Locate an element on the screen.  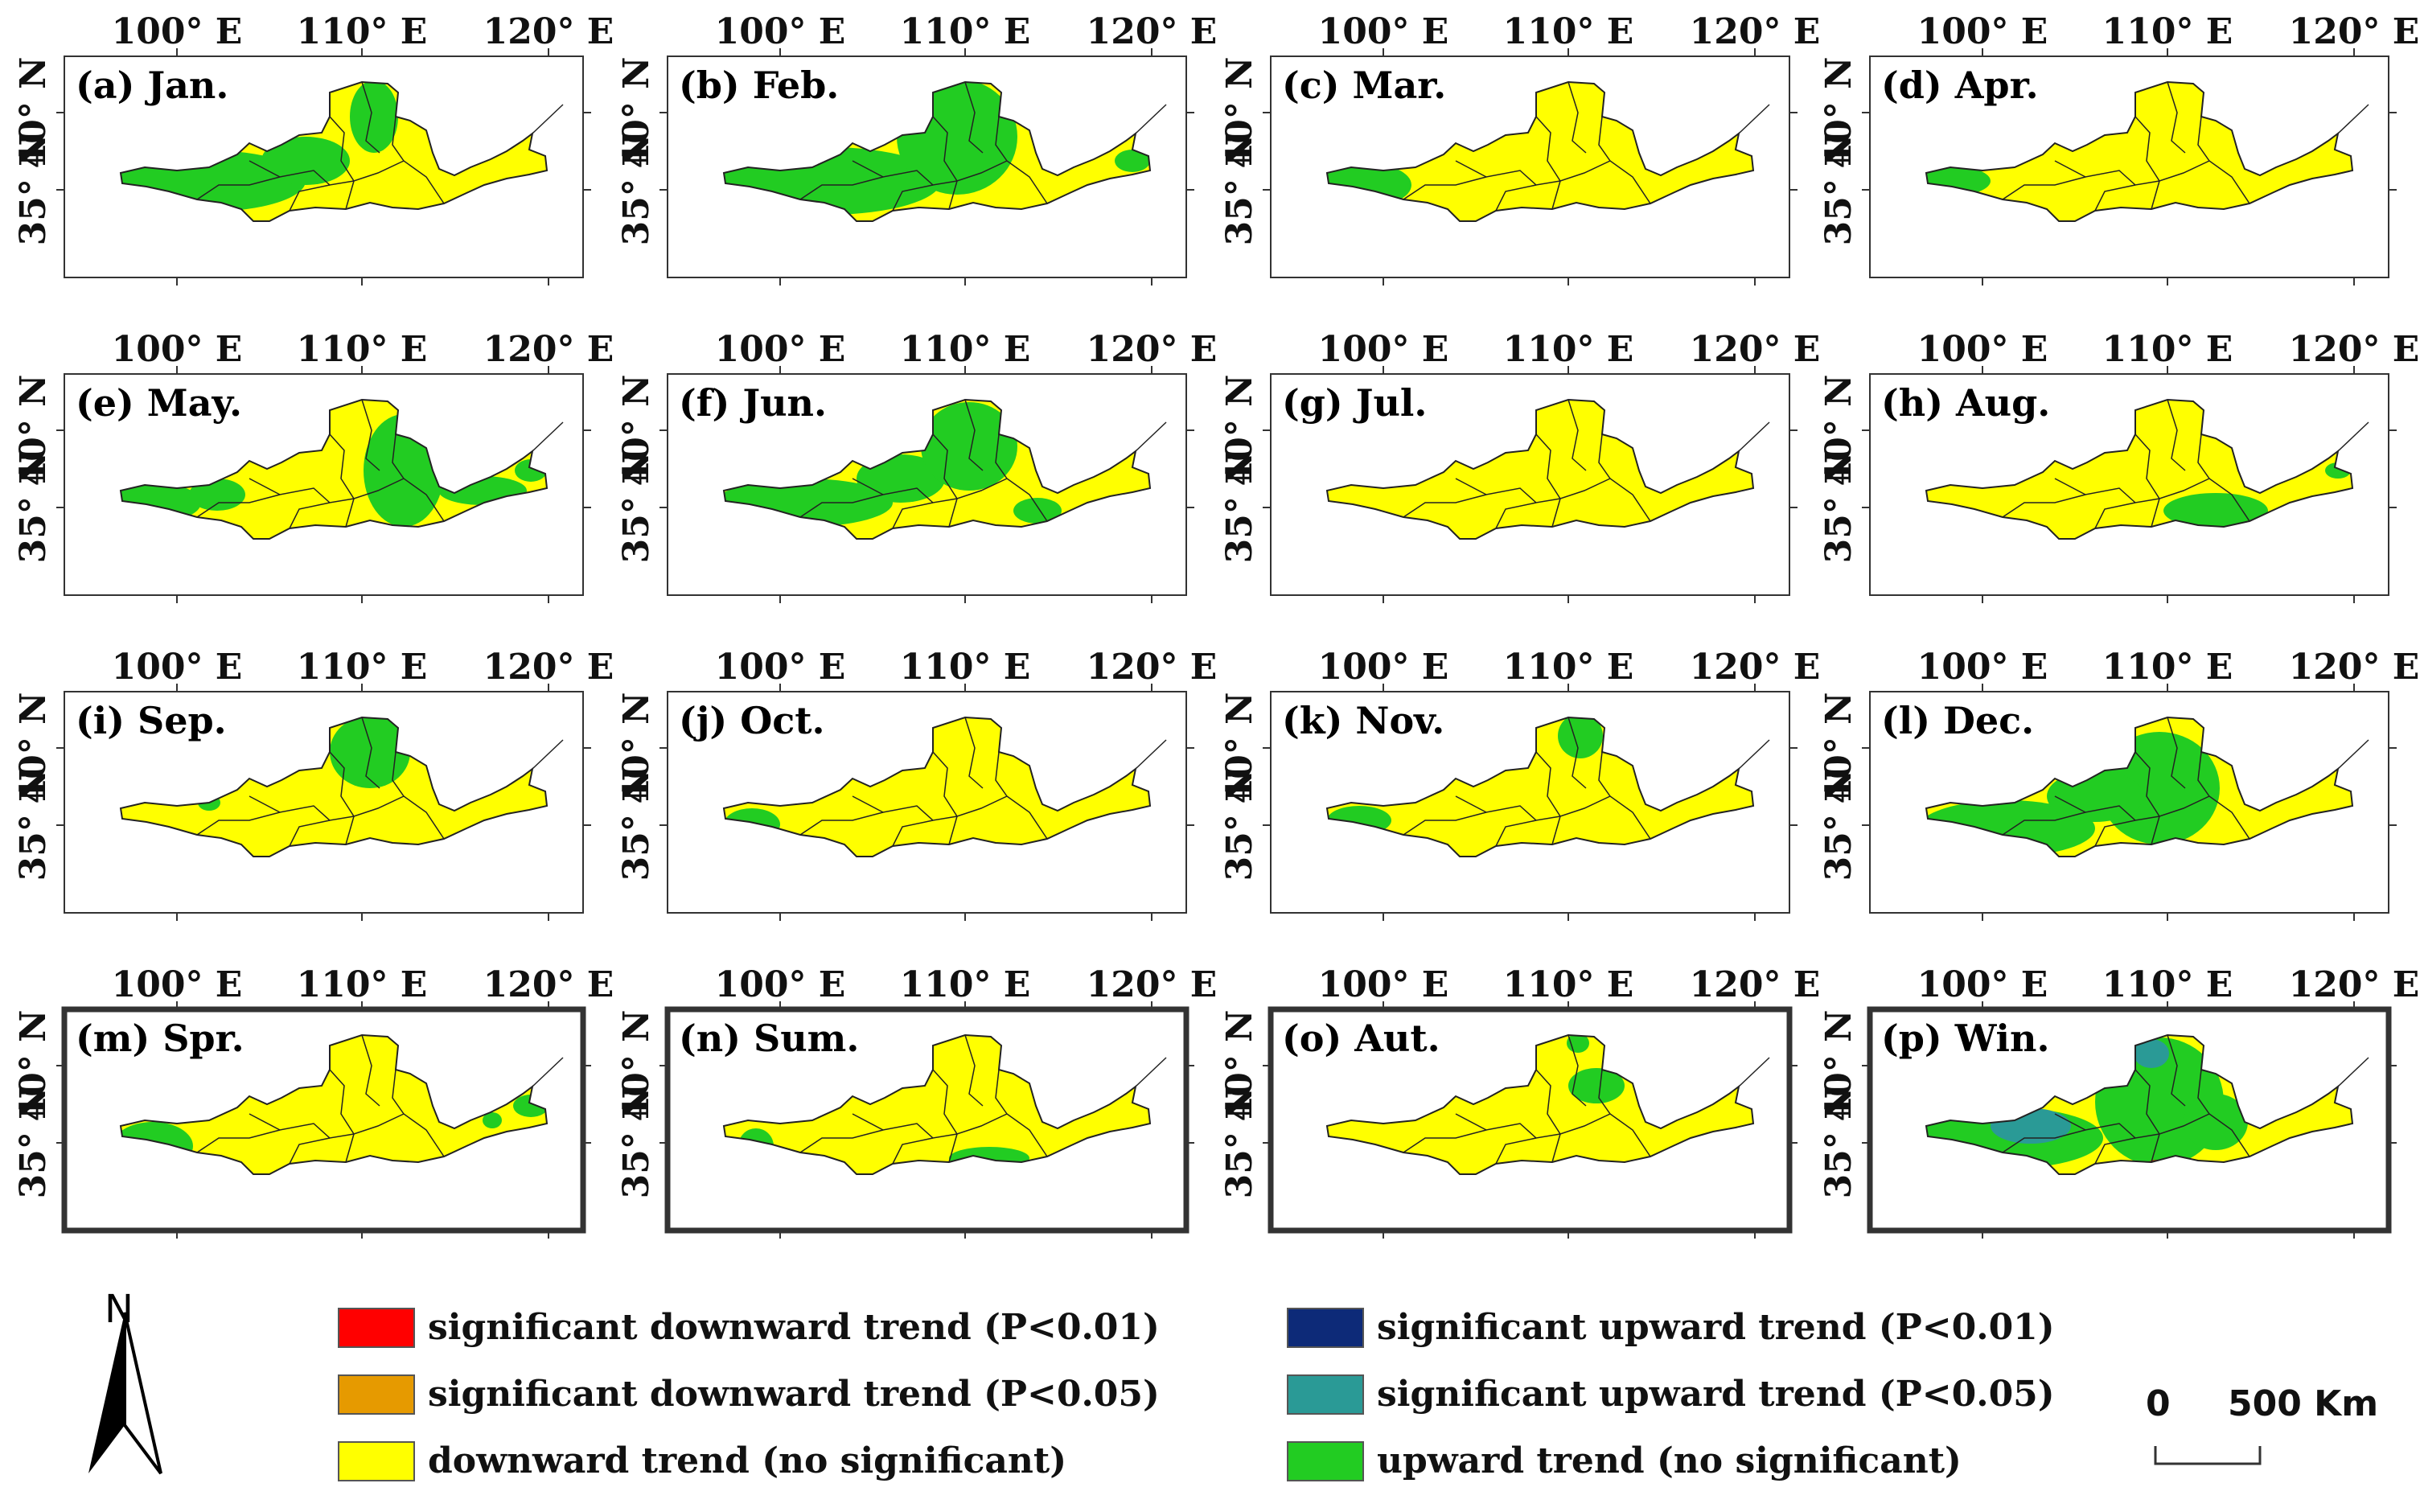
legend-item-sig-down-05: significant downward trend (P<0.05) is located at coordinates (749, 1395).